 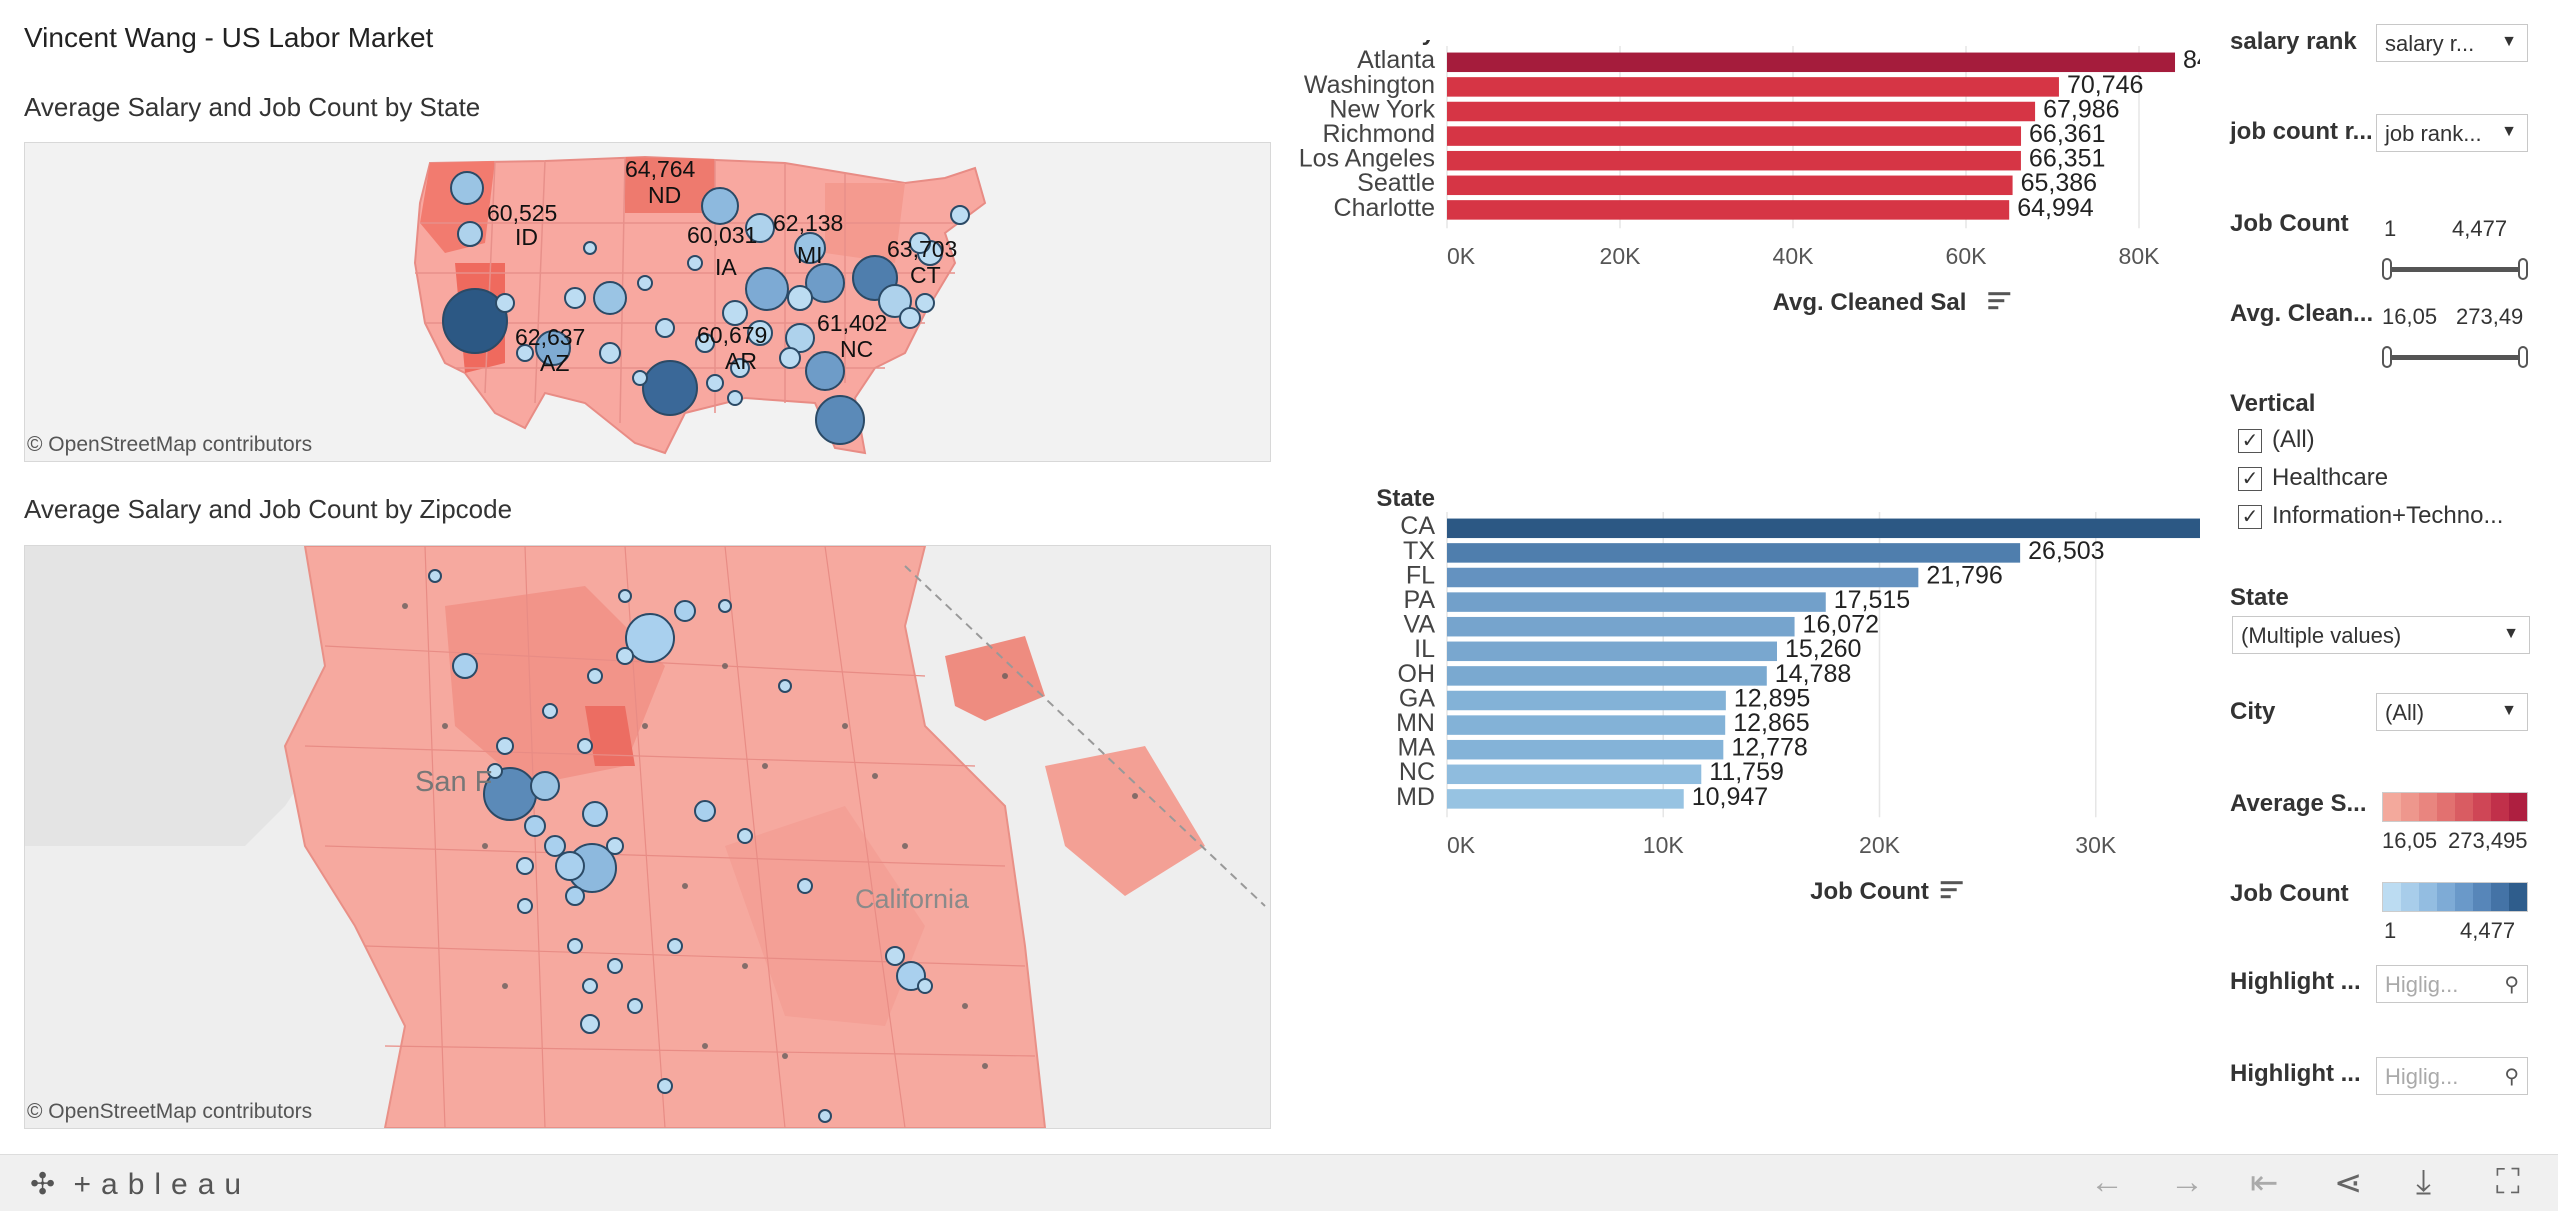 I want to click on redo-icon: →, so click(x=2187, y=1182).